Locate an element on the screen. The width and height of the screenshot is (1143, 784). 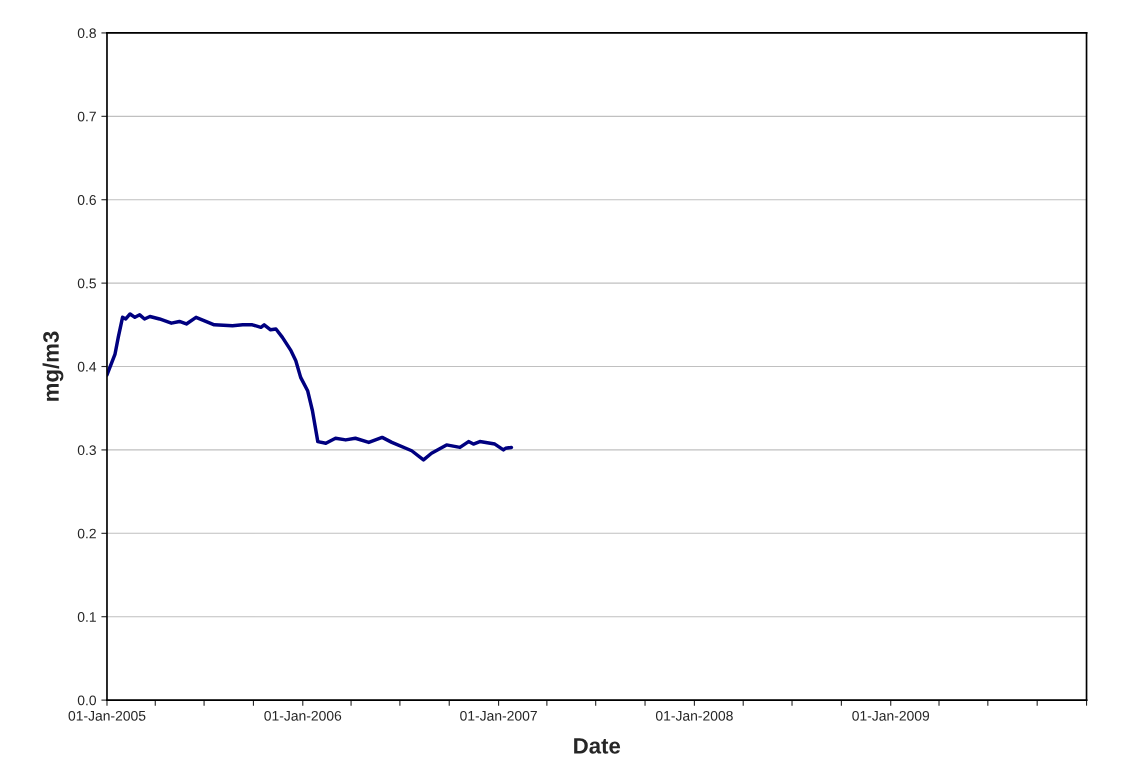
y-tick-label: 0.0 is located at coordinates (87, 700).